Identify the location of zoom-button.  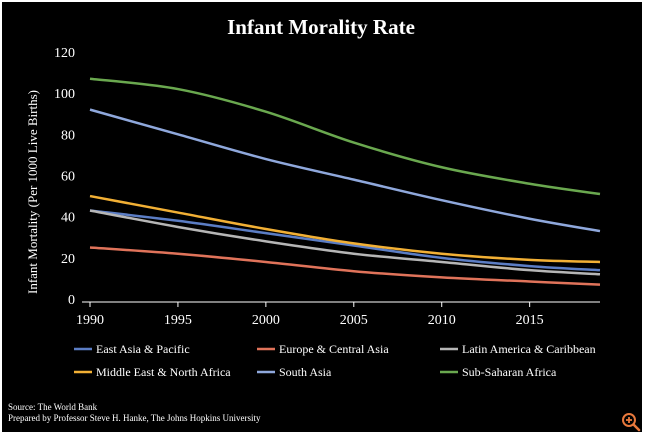
(631, 422).